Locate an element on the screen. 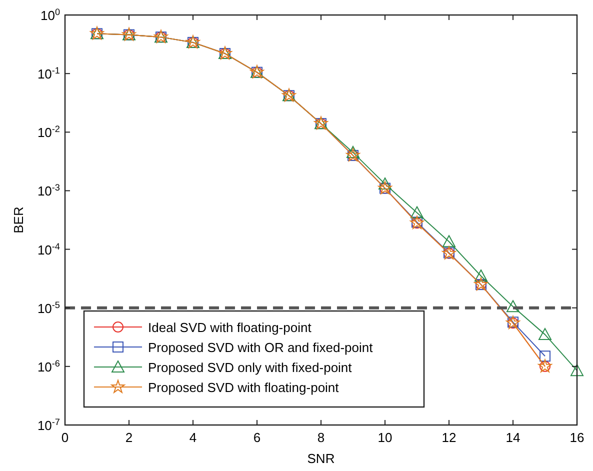 Image resolution: width=593 pixels, height=471 pixels. y-tick-label: 10$^{0}$ is located at coordinates (50, 15).